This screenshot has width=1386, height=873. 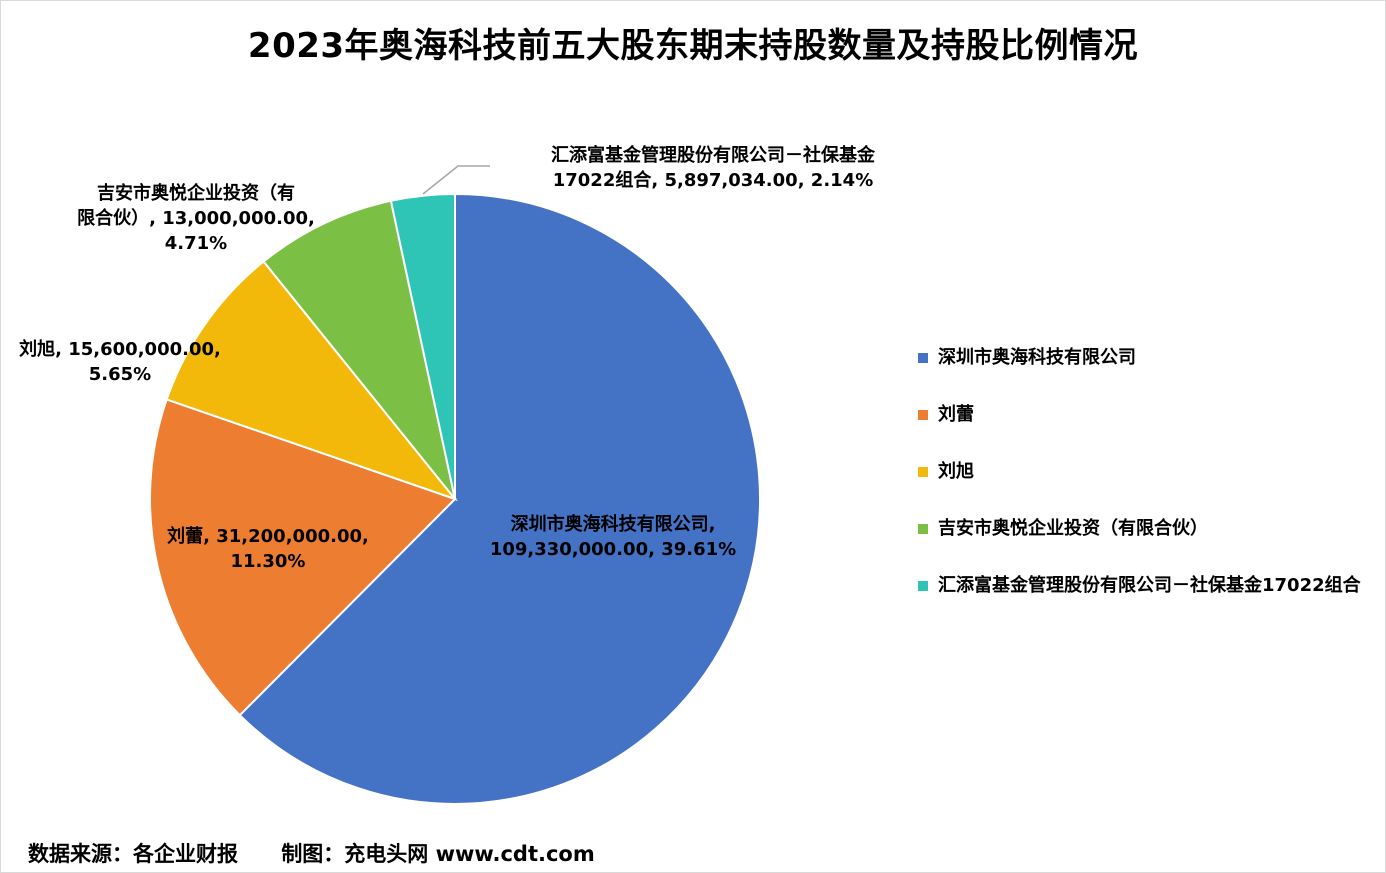 What do you see at coordinates (1148, 357) in the screenshot?
I see `legend-item: 深圳市奥海科技有限公司` at bounding box center [1148, 357].